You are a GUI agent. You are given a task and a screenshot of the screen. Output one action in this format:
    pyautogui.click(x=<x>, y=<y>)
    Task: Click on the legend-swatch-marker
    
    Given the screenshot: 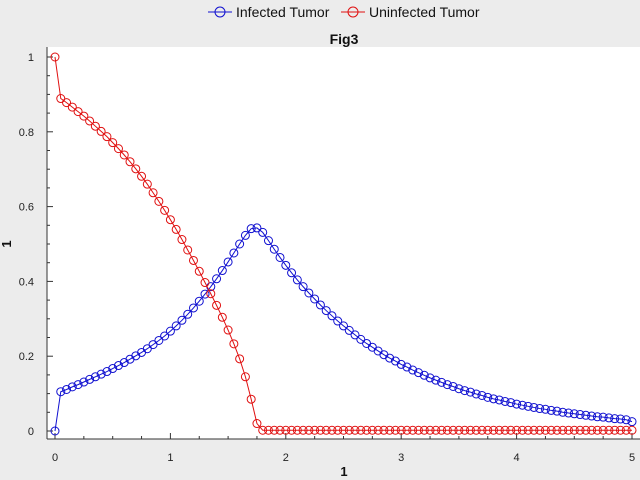 What is the action you would take?
    pyautogui.click(x=220, y=12)
    